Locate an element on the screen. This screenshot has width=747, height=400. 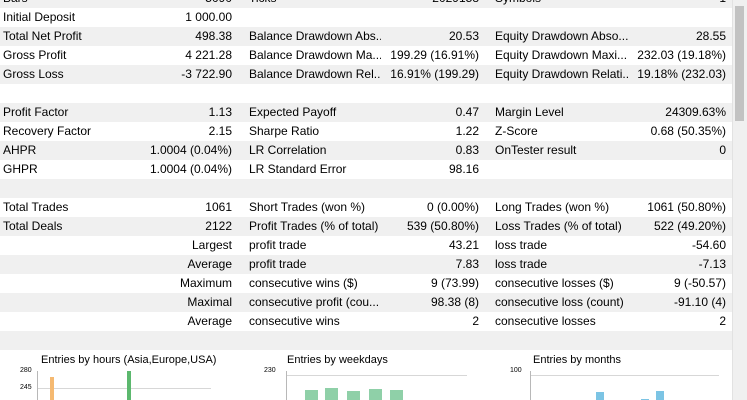
value-3: 9 (-50.57) is located at coordinates (669, 283).